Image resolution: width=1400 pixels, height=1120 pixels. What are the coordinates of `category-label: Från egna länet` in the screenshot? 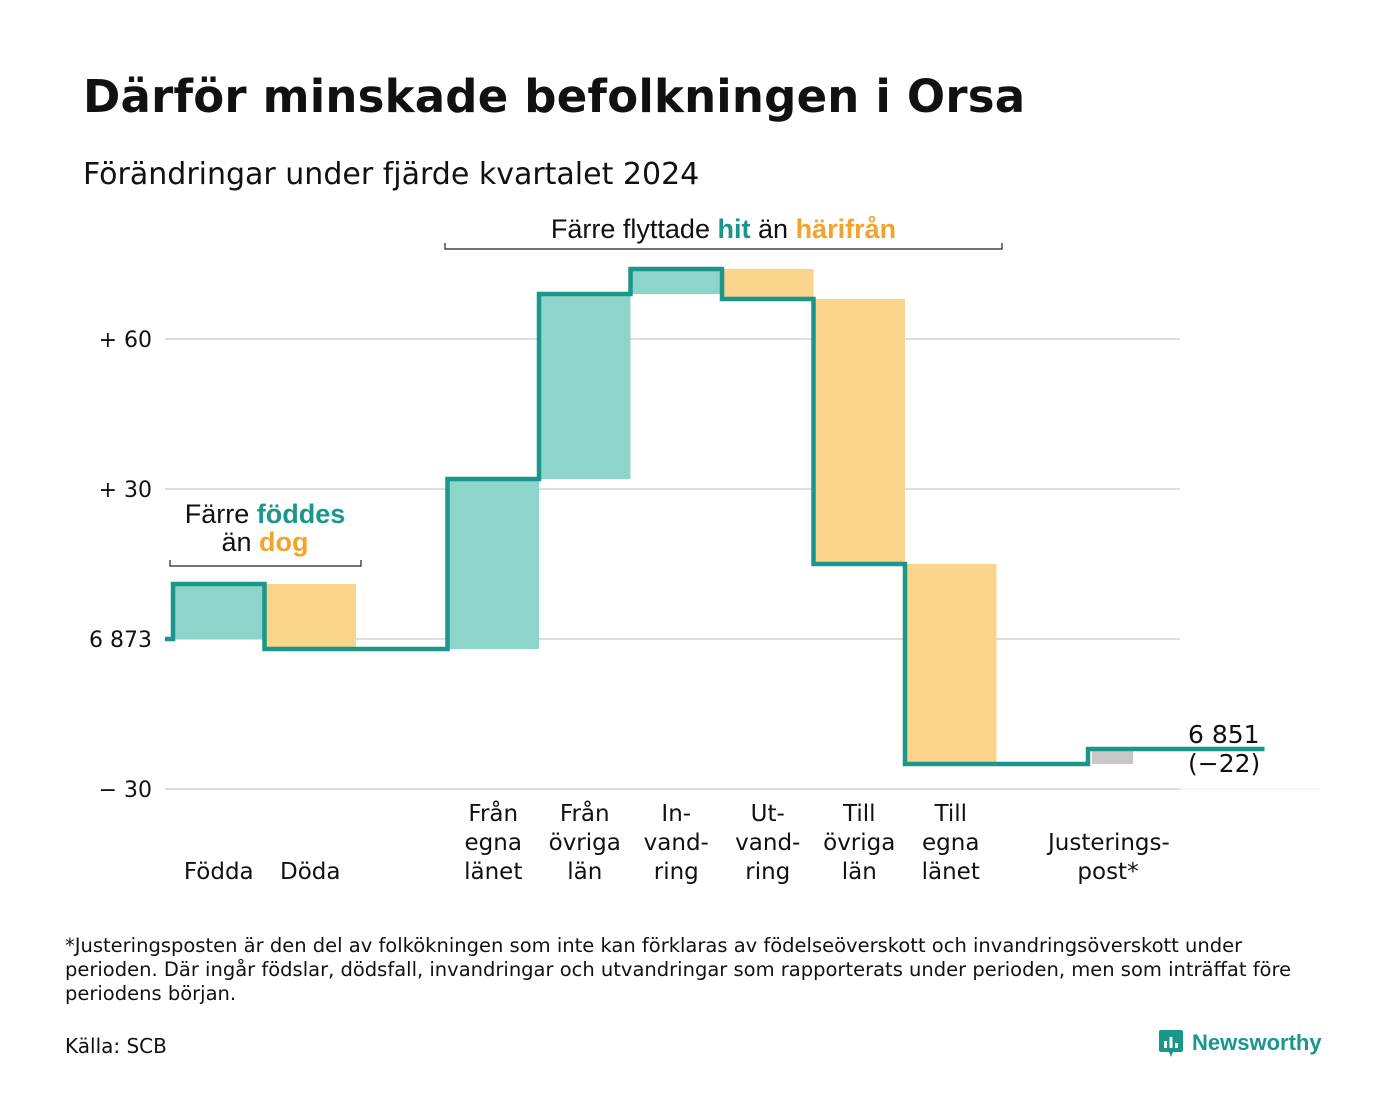 It's located at (493, 843).